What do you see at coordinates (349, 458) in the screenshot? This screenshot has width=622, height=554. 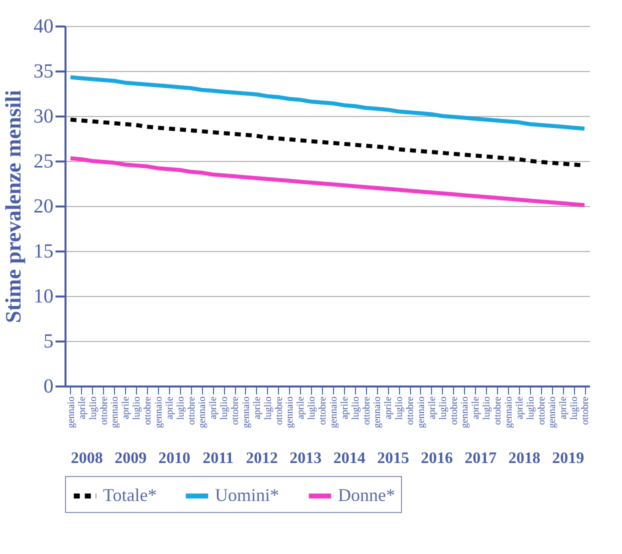 I see `text: 2014` at bounding box center [349, 458].